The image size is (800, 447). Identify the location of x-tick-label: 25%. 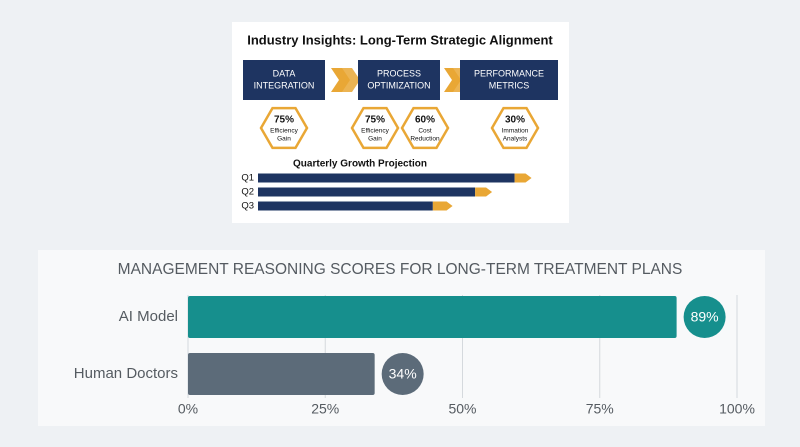
(325, 409).